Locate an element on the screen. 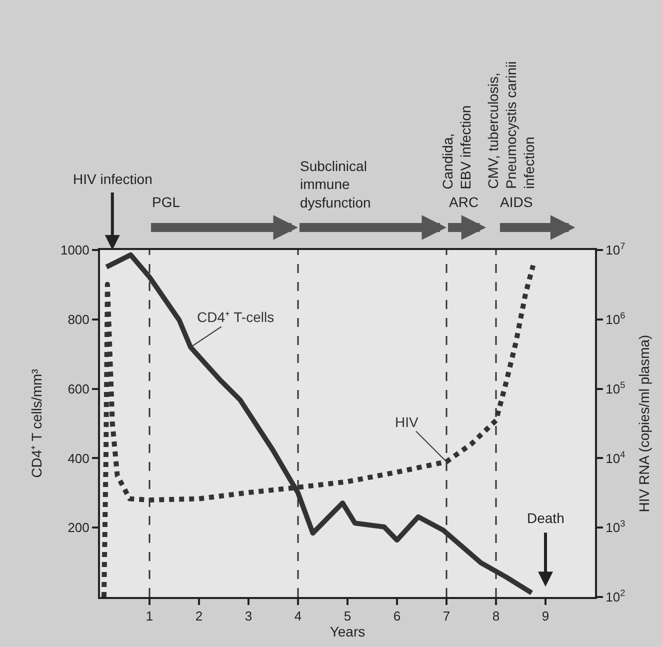 This screenshot has height=647, width=662. text: ARC is located at coordinates (464, 202).